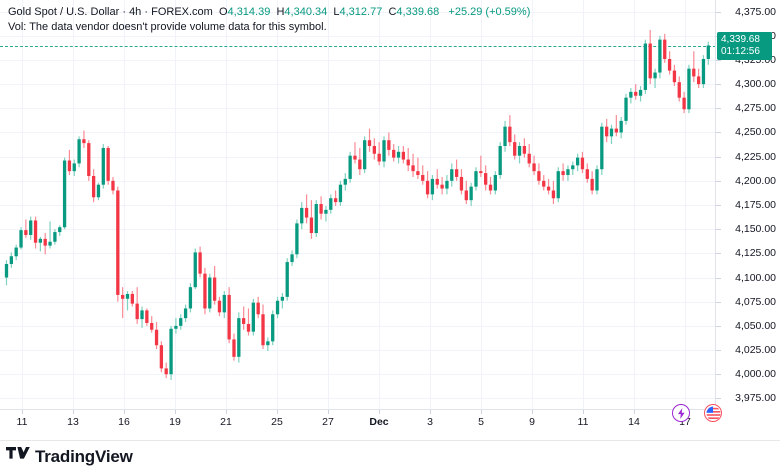  I want to click on tradingview-logo: TradingView, so click(69, 457).